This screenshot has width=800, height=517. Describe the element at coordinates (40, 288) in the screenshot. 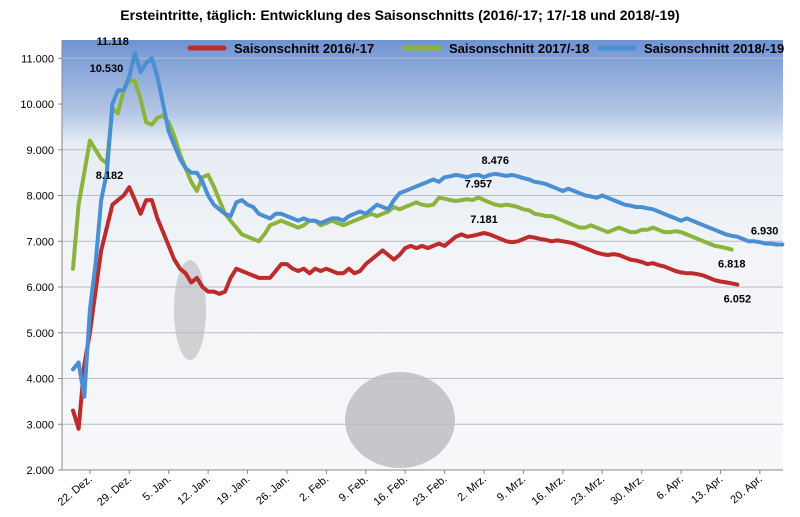

I see `y-tick-label: 6.000` at that location.